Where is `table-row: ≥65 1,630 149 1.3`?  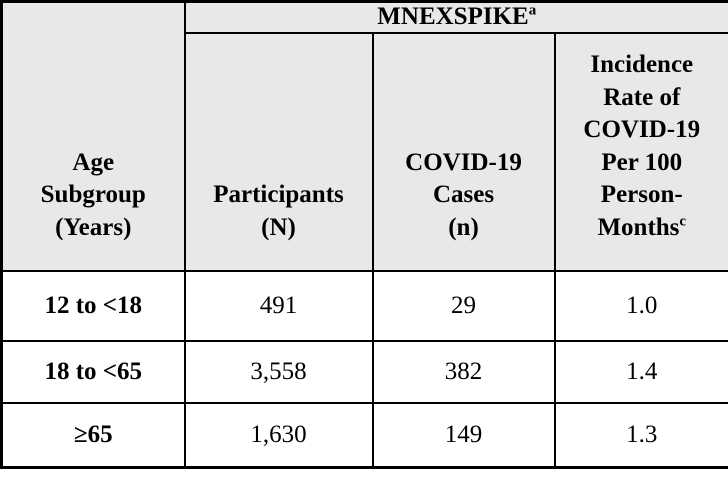
table-row: ≥65 1,630 149 1.3 is located at coordinates (364, 435).